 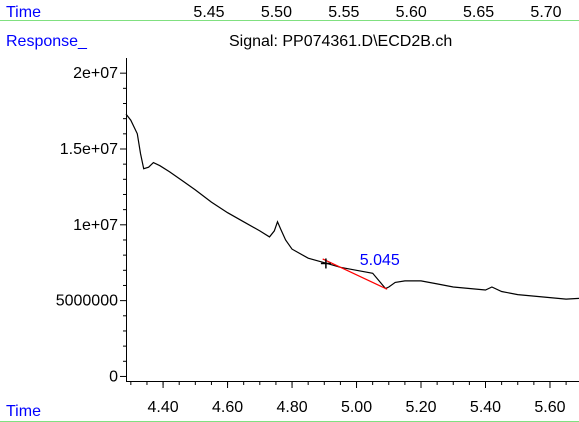 What do you see at coordinates (23, 411) in the screenshot?
I see `x-axis-label: Time` at bounding box center [23, 411].